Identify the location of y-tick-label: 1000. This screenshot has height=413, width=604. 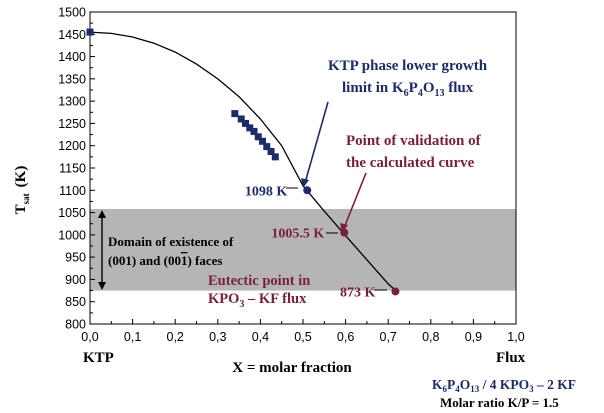
(72, 235).